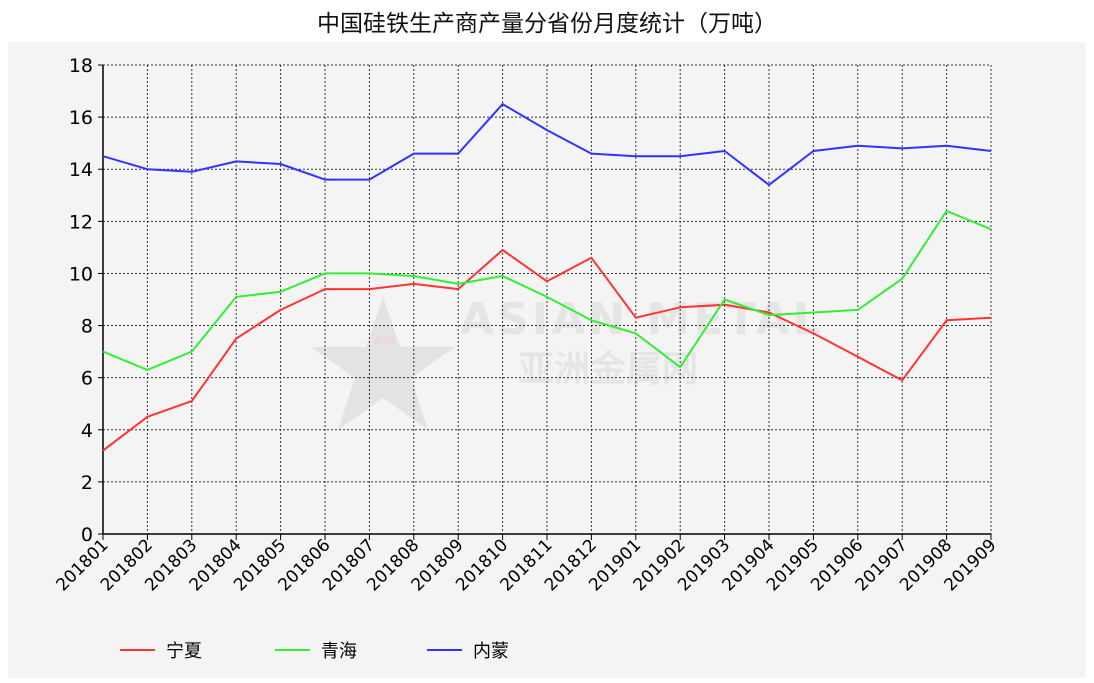 Image resolution: width=1094 pixels, height=683 pixels. Describe the element at coordinates (81, 66) in the screenshot. I see `y-tick-label: 18` at that location.